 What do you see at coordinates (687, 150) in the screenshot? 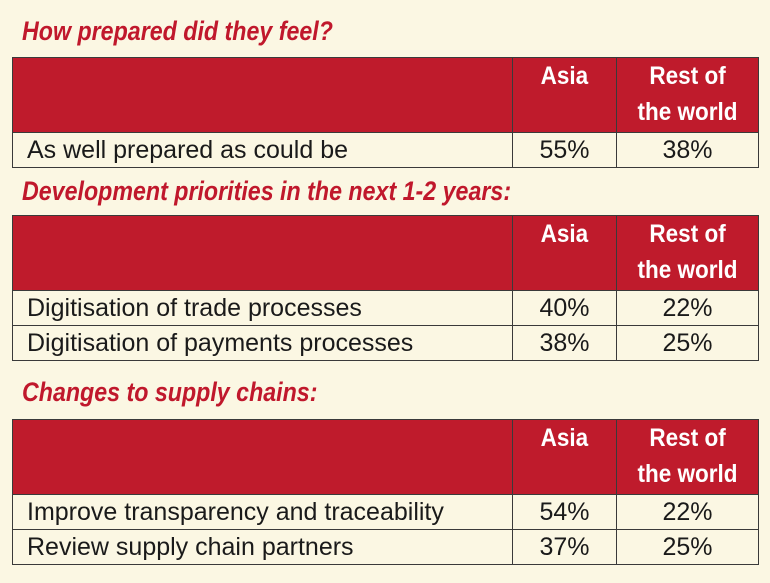
I see `rest-of-world-value: 38%` at bounding box center [687, 150].